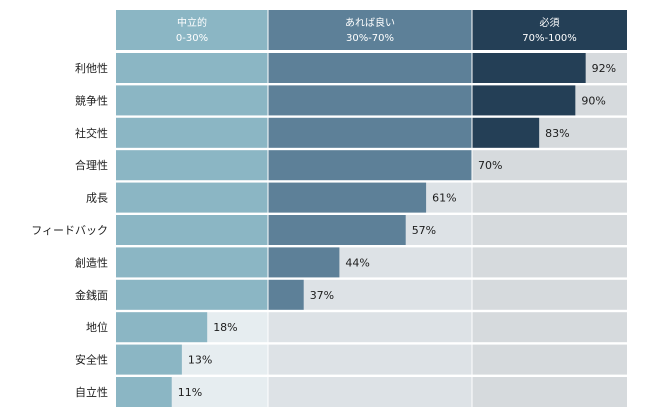 The image size is (650, 412). Describe the element at coordinates (424, 230) in the screenshot. I see `value-label: 57%` at that location.